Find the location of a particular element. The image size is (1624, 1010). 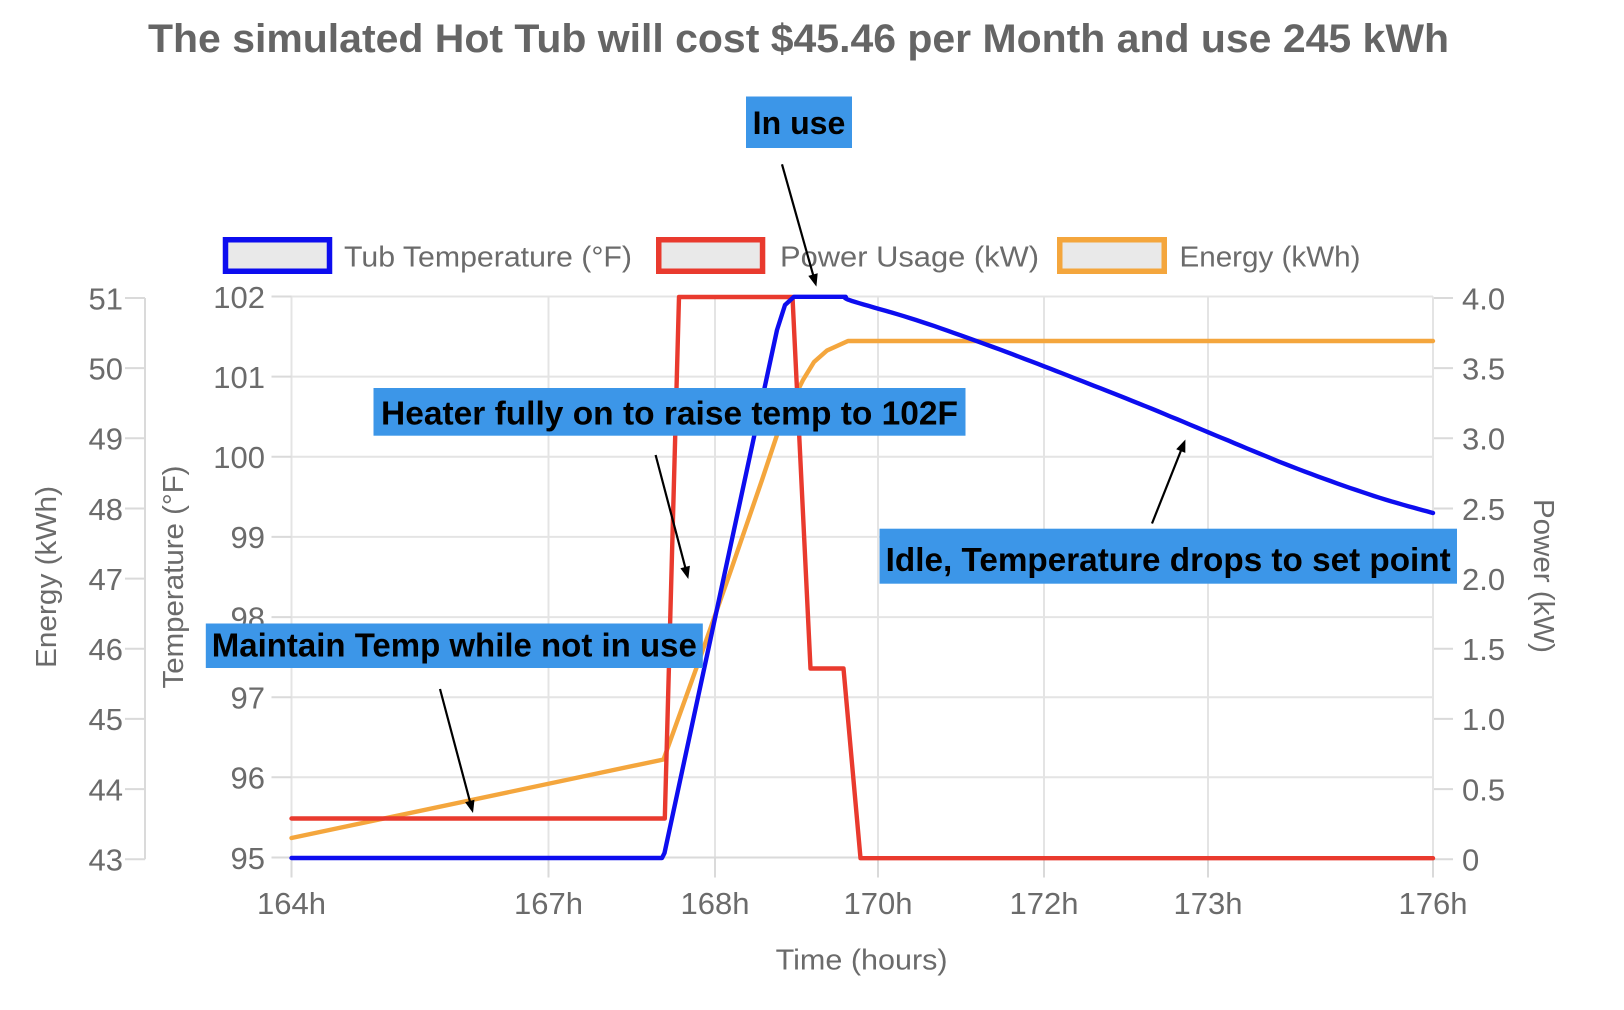

svg-text:Idle, Temperature drops to set: Idle, Temperature drops to set point is located at coordinates (1168, 559).